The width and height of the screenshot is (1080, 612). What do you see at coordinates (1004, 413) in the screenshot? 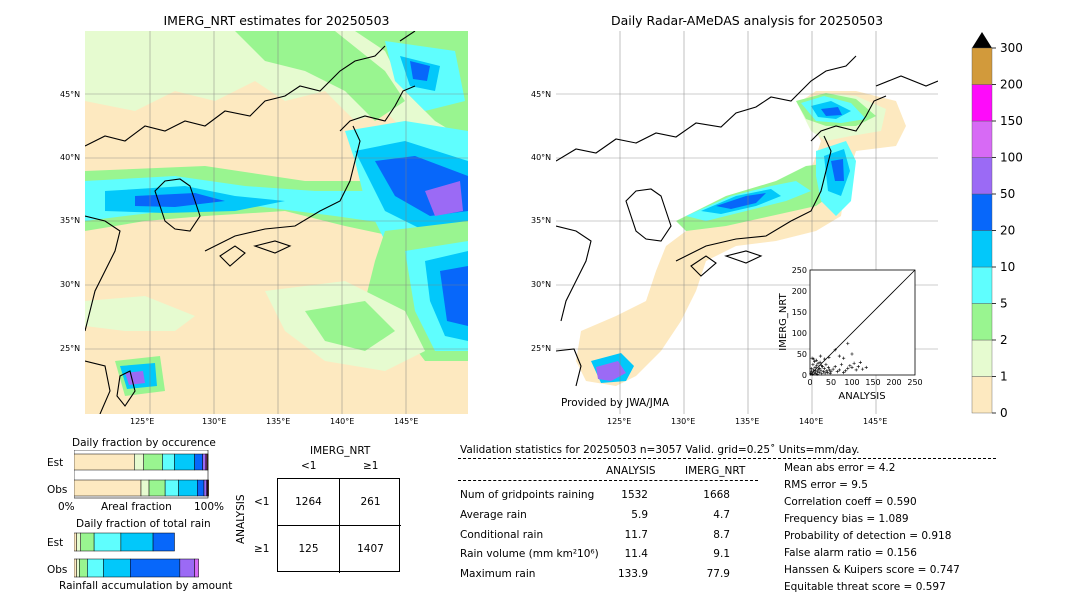
I see `colorbar-tick-label: 0` at bounding box center [1004, 413].